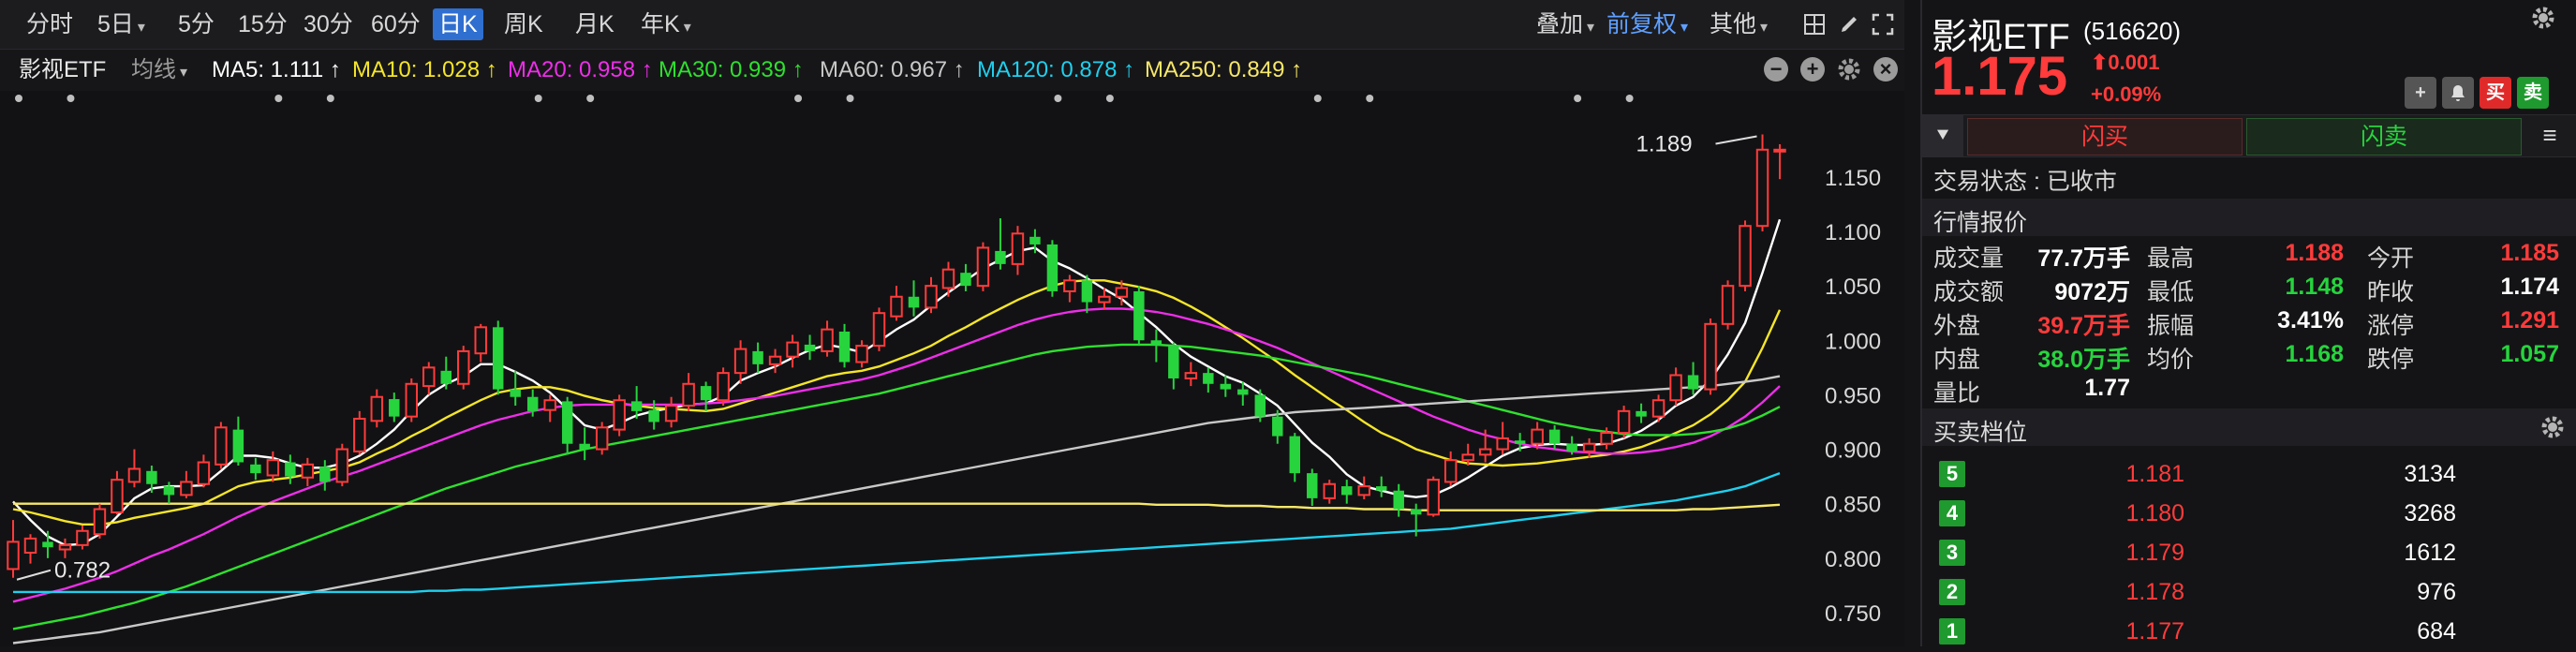 Image resolution: width=2576 pixels, height=652 pixels. What do you see at coordinates (2171, 326) in the screenshot?
I see `stat-label: 振幅` at bounding box center [2171, 326].